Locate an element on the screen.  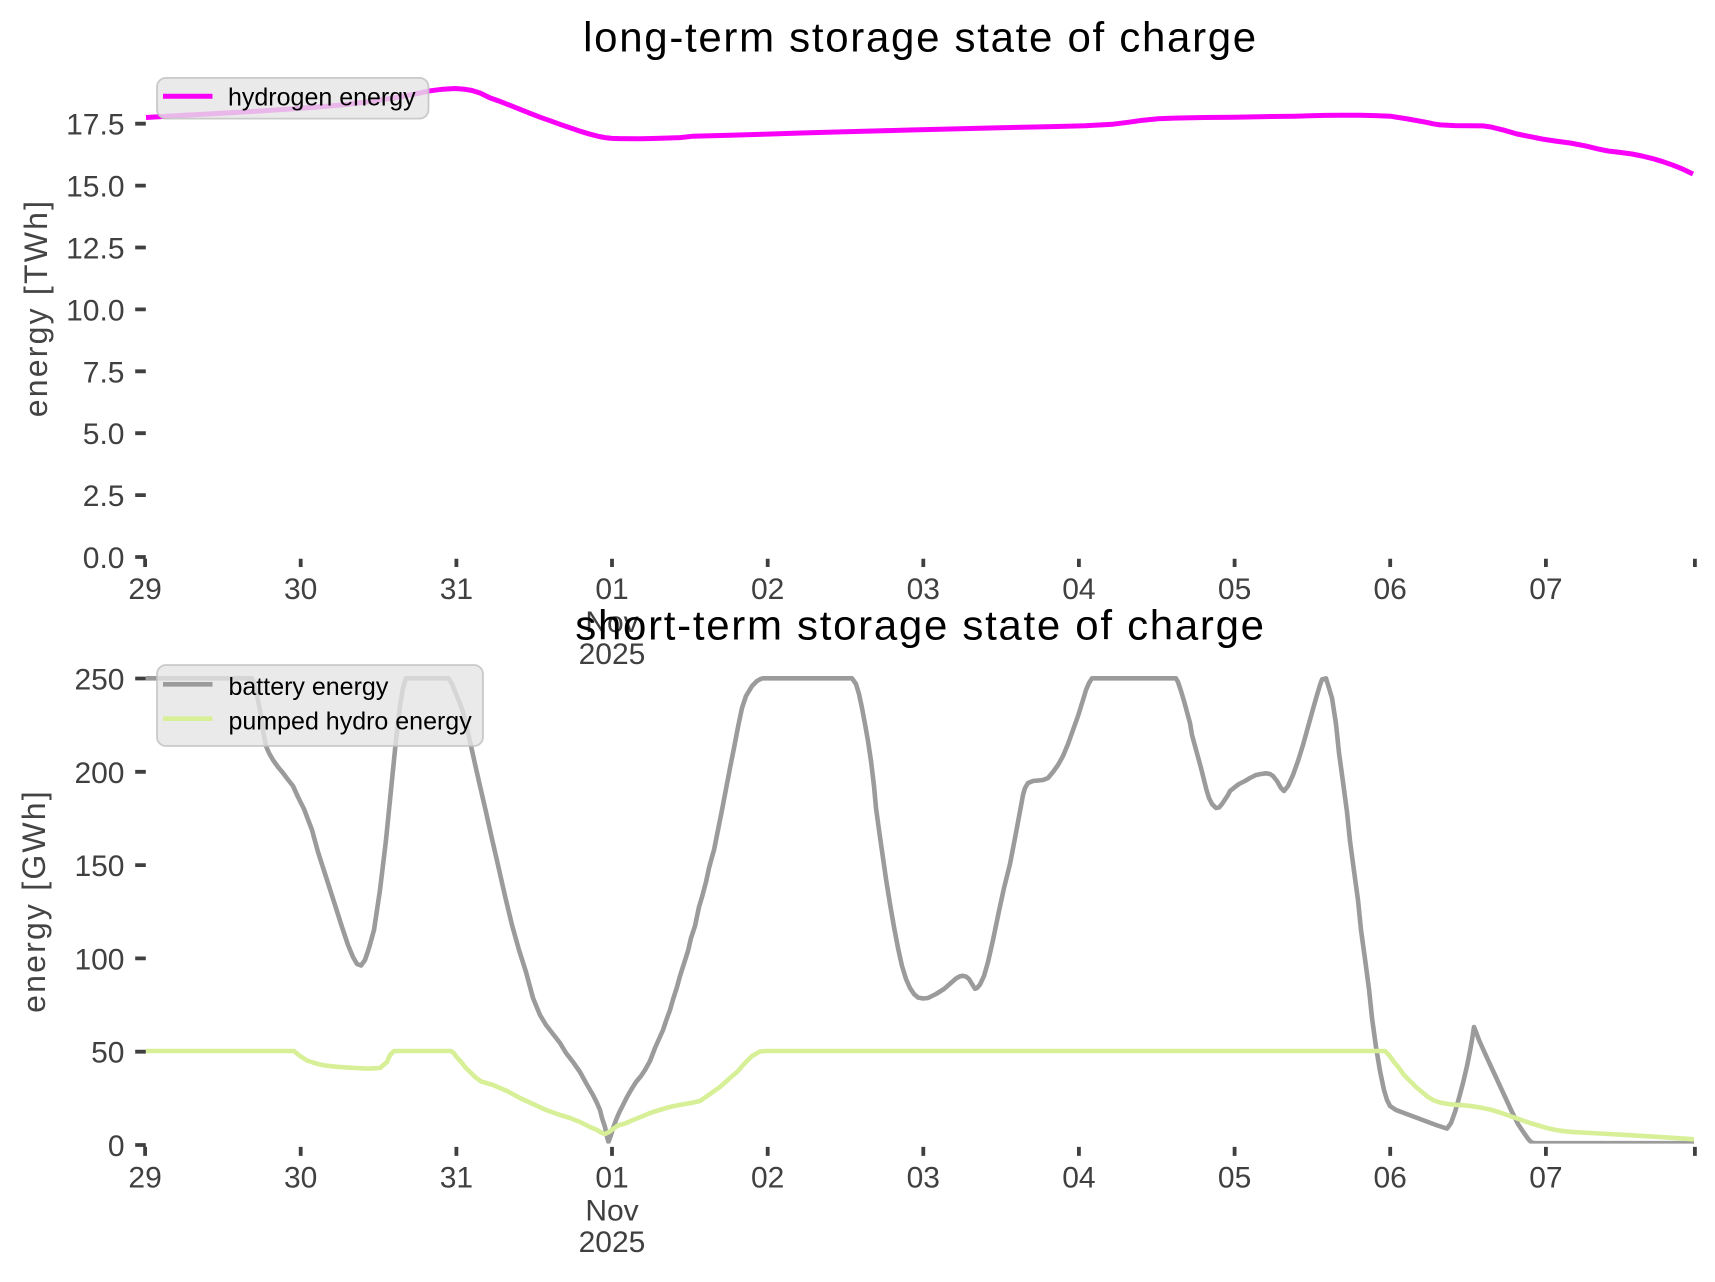
svg-text: 100 is located at coordinates (99, 959).